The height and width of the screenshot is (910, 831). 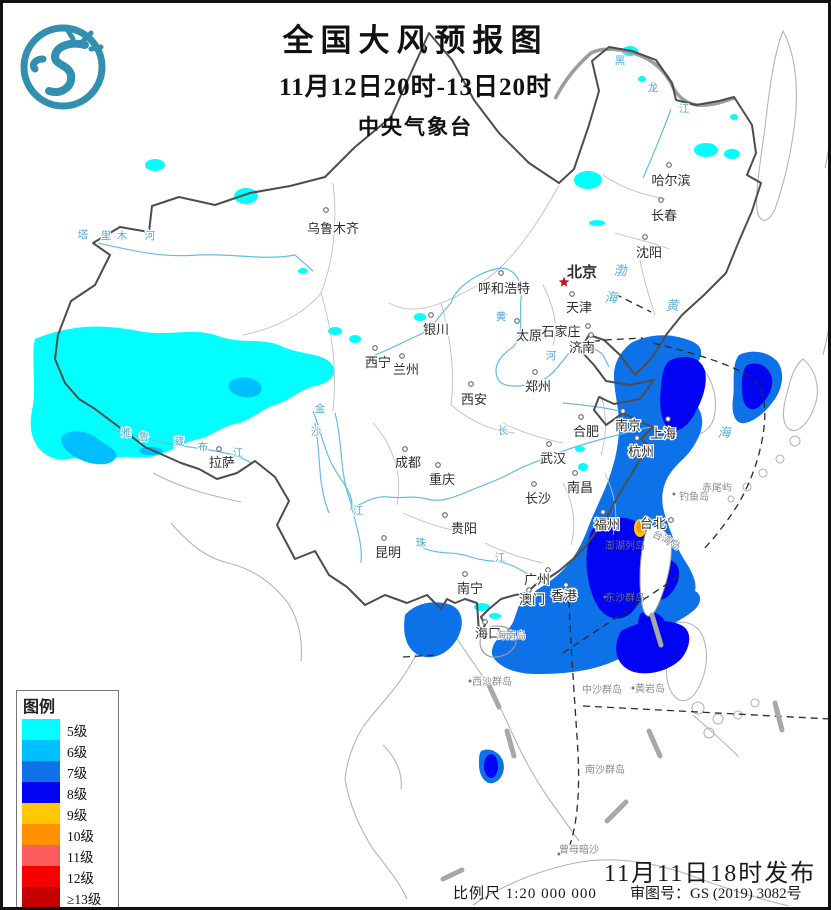 I want to click on island-label-xisha: 西沙群岛, so click(x=492, y=681).